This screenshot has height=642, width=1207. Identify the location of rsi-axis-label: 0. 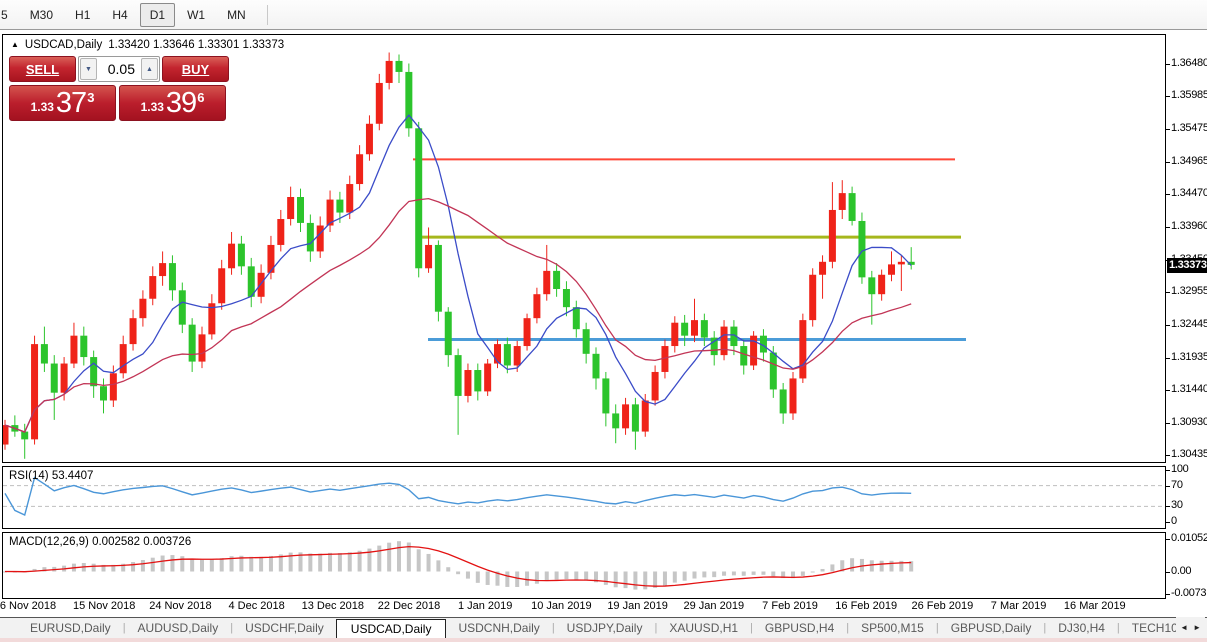
(1174, 521).